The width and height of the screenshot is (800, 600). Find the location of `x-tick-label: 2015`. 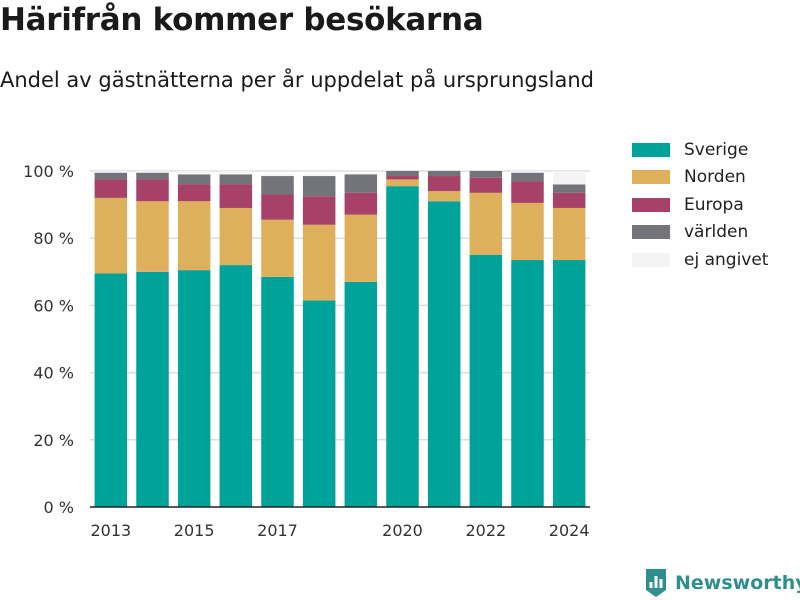

x-tick-label: 2015 is located at coordinates (194, 530).